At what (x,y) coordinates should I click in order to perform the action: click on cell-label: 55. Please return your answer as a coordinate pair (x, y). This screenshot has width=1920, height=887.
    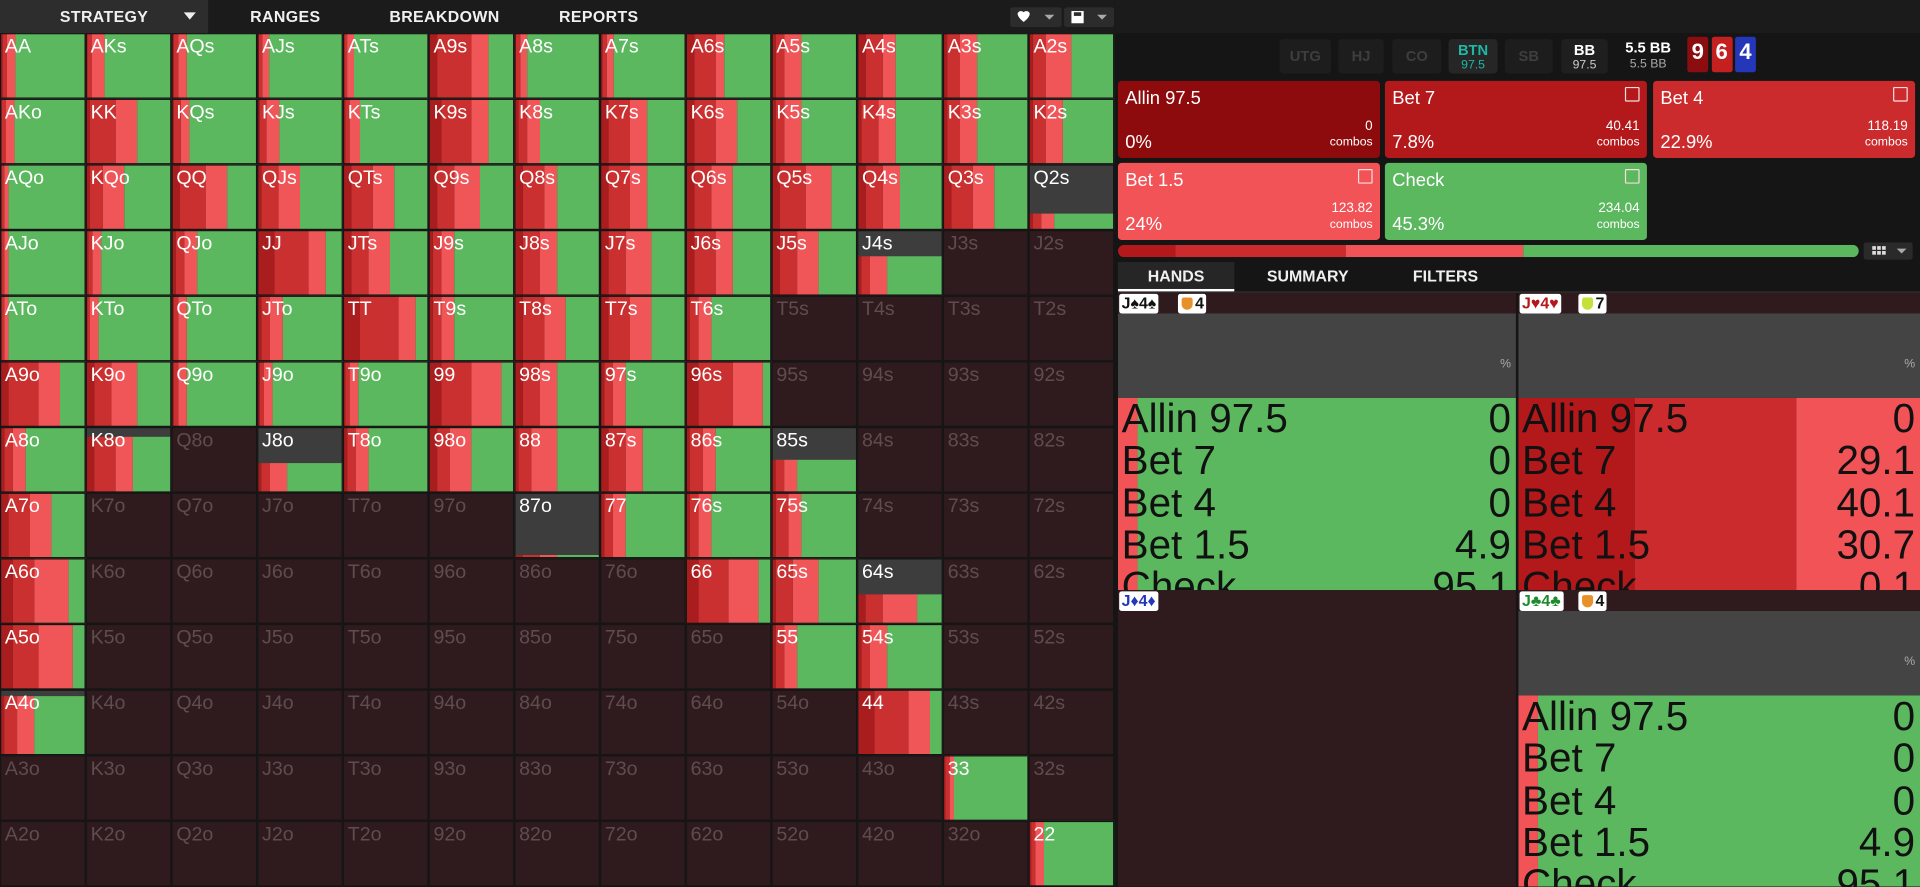
    Looking at the image, I should click on (787, 638).